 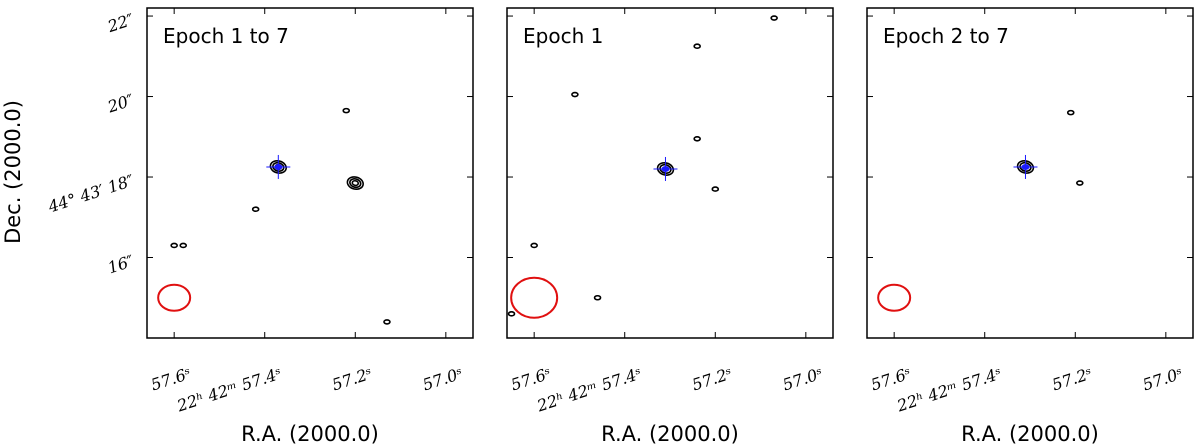 What do you see at coordinates (90, 194) in the screenshot?
I see `y-tick-label: 44° 43′ 18″` at bounding box center [90, 194].